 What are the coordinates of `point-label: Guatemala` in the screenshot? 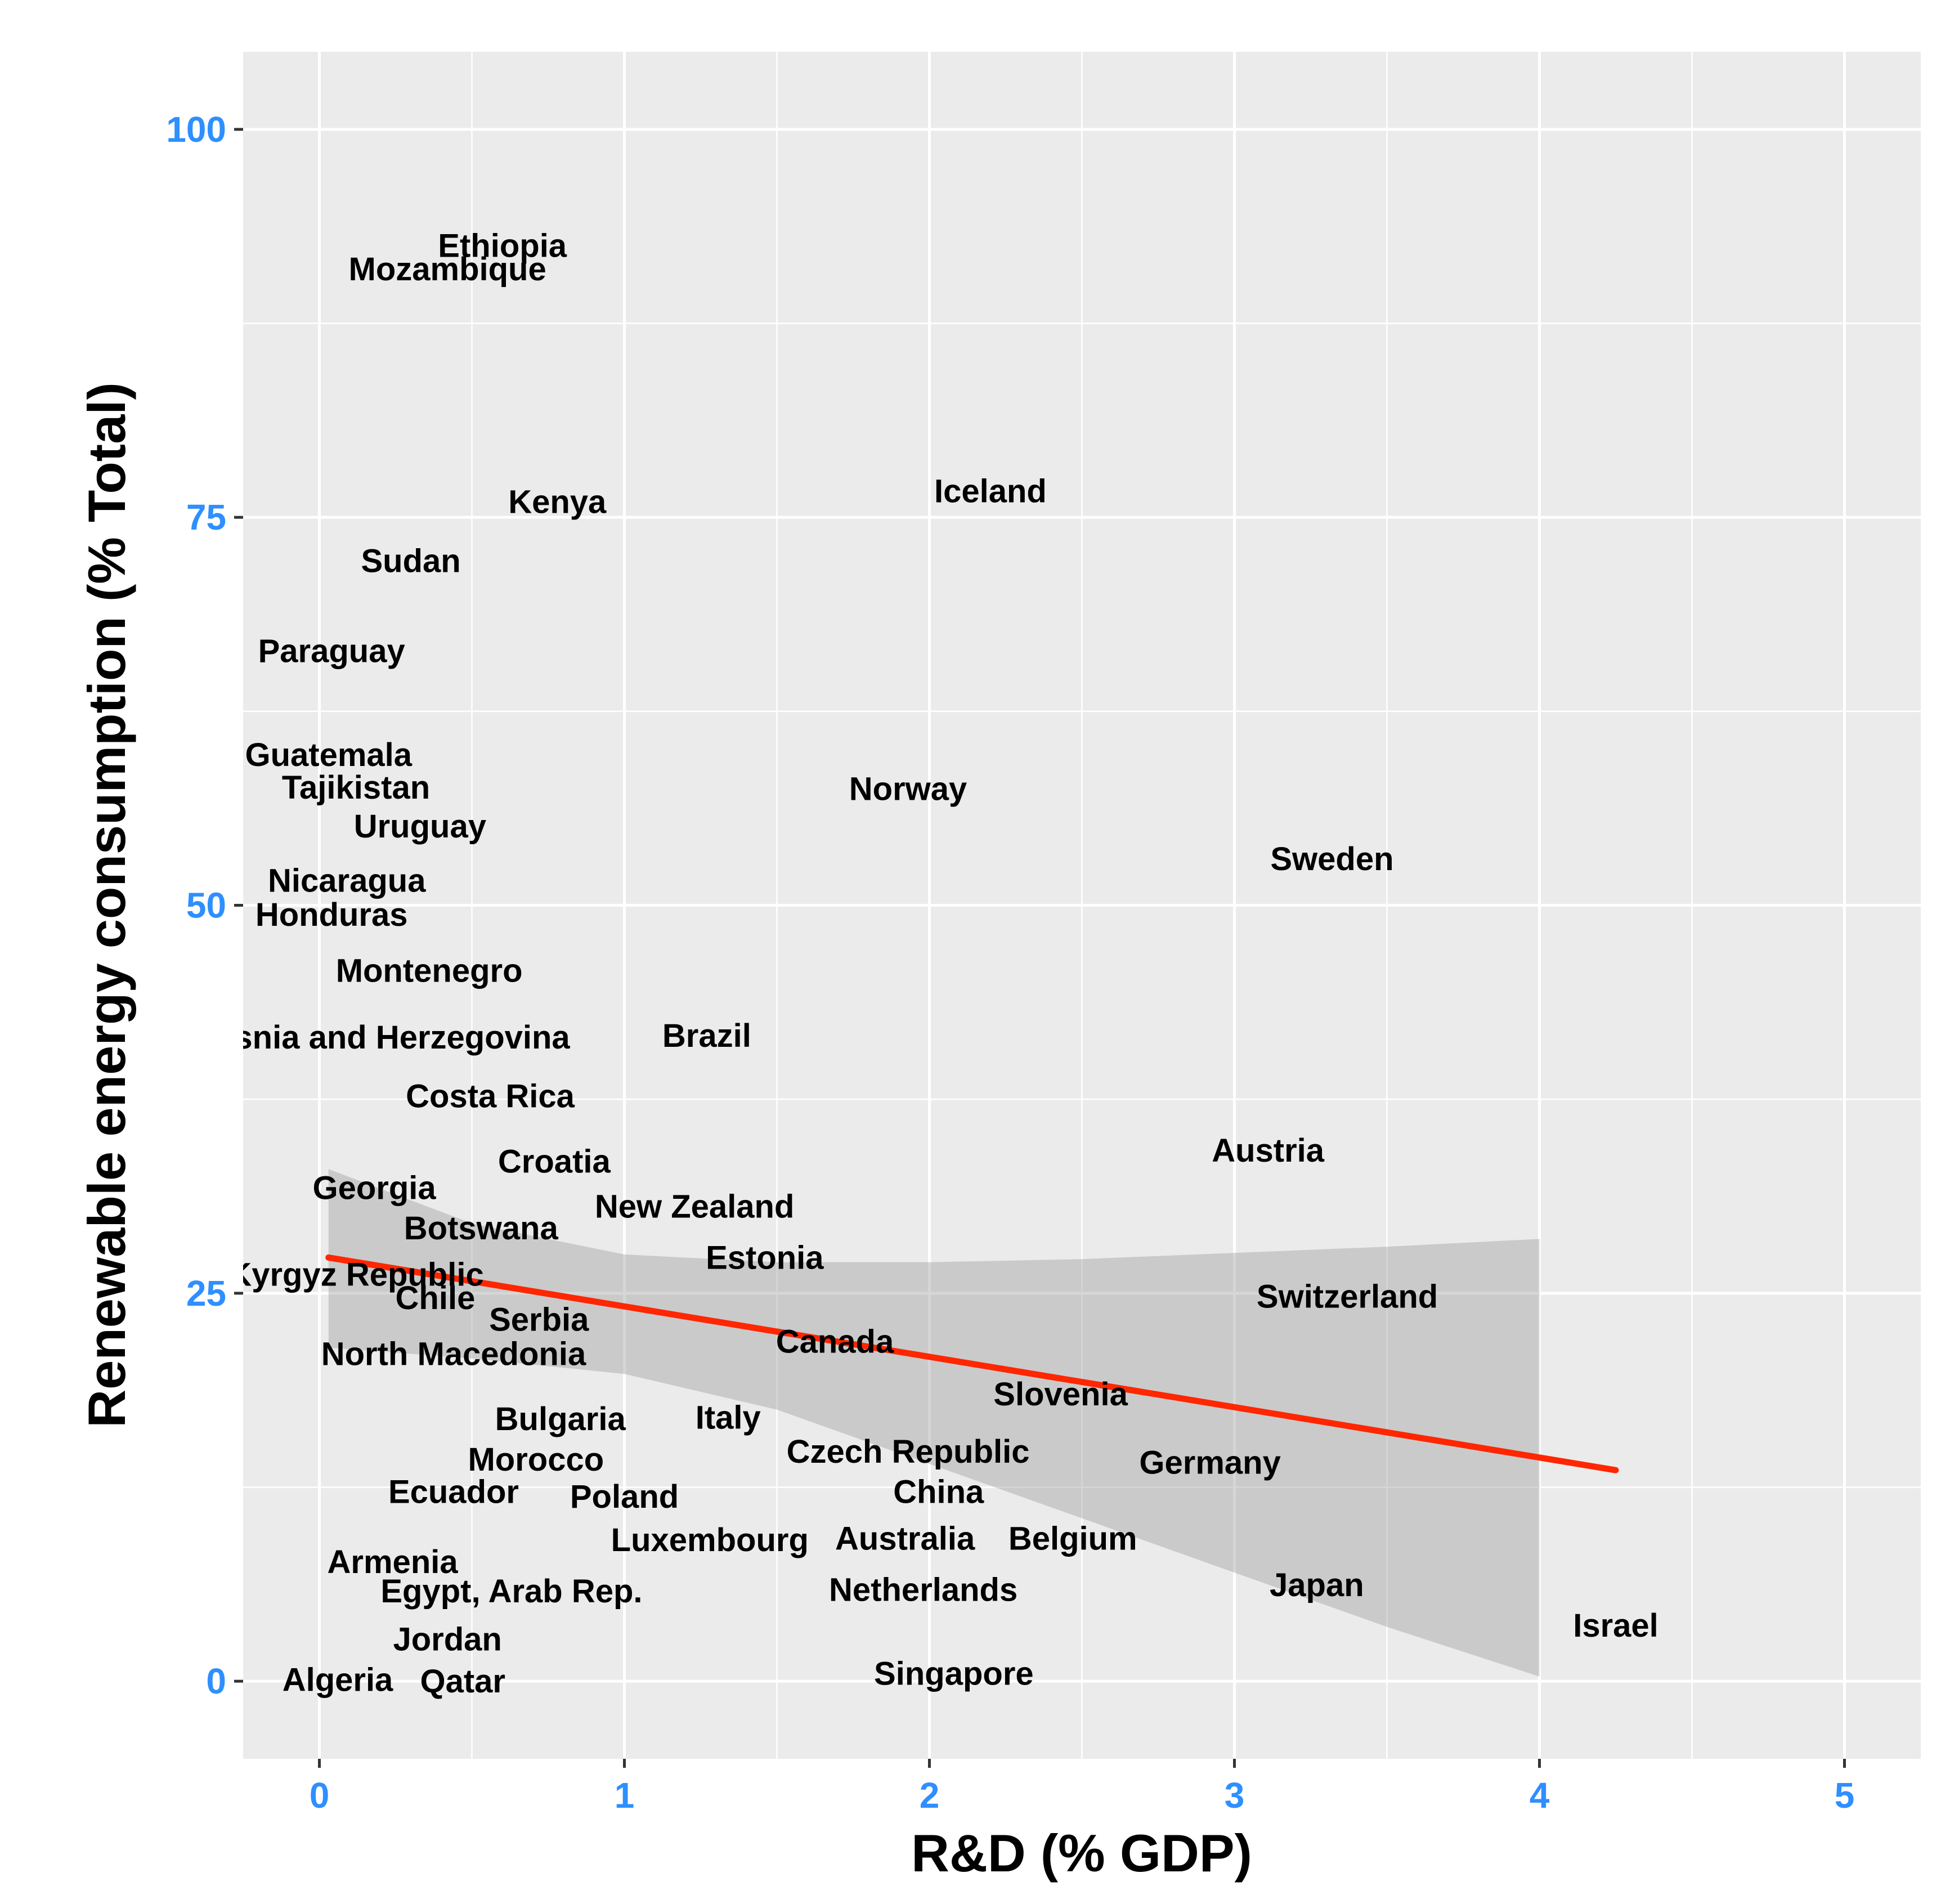 It's located at (328, 755).